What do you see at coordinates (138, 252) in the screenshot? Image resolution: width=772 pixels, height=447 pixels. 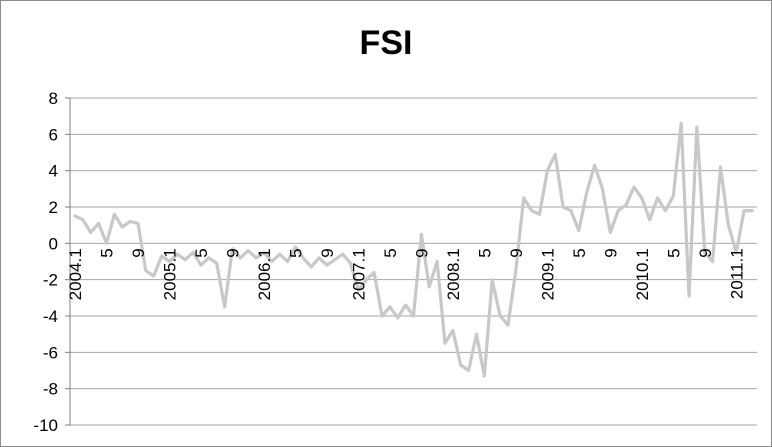 I see `x-tick-label-2: 9` at bounding box center [138, 252].